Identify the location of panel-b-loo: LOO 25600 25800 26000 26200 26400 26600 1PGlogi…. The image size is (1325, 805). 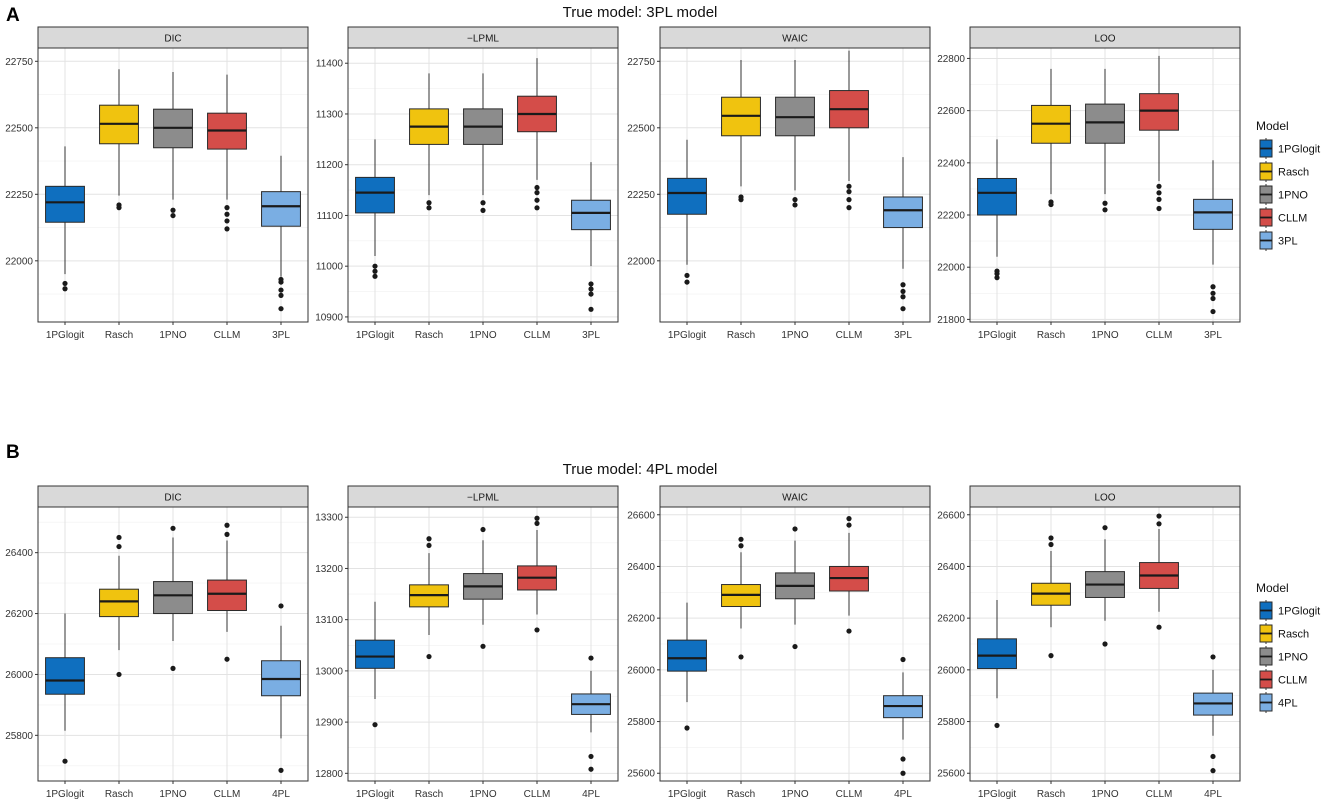
(1089, 642).